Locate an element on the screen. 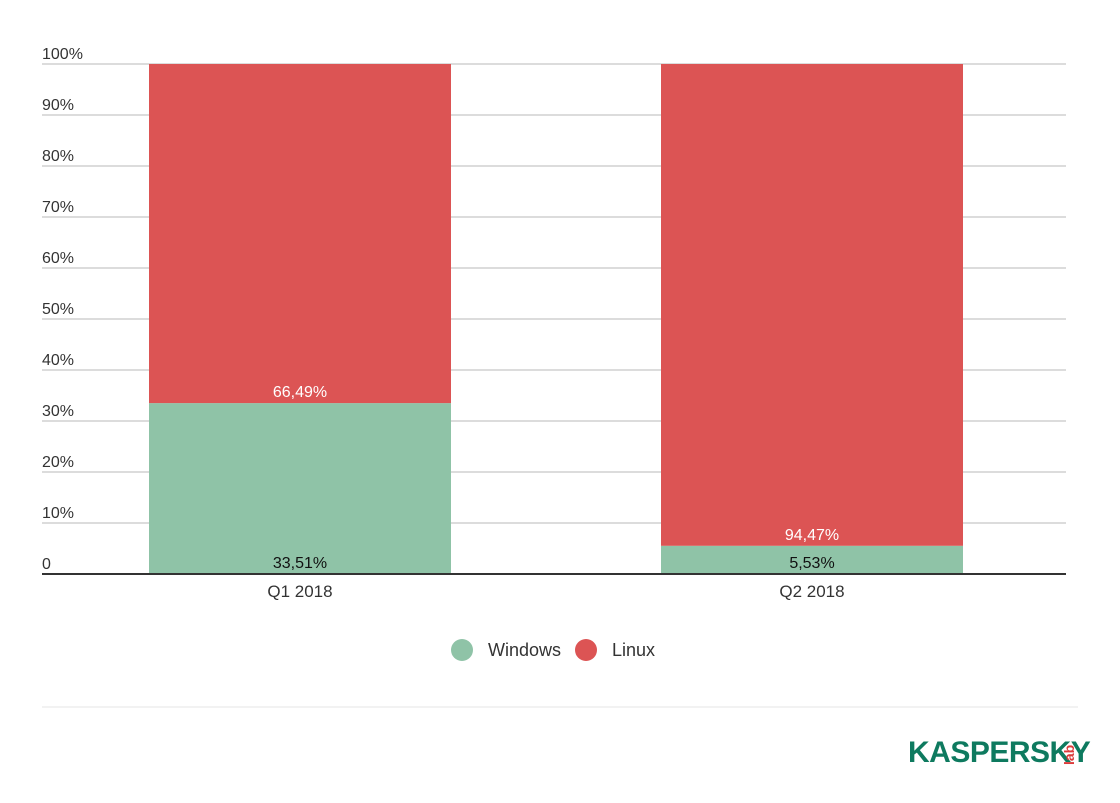  y-tick-label: 20% is located at coordinates (58, 462).